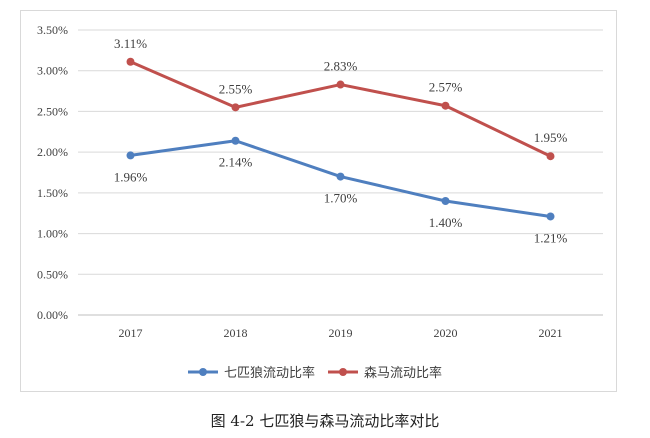  Describe the element at coordinates (52, 71) in the screenshot. I see `y-tick-label: 3.00%` at that location.